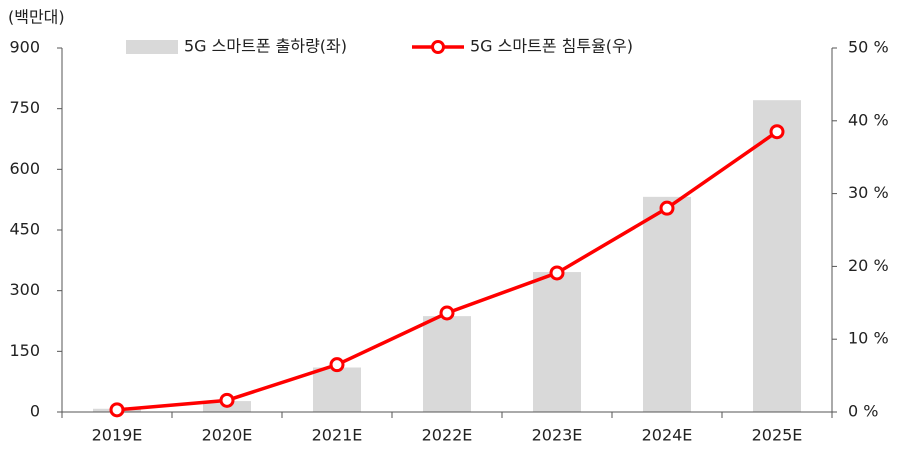  Describe the element at coordinates (24, 107) in the screenshot. I see `y-tick-label: 750` at that location.